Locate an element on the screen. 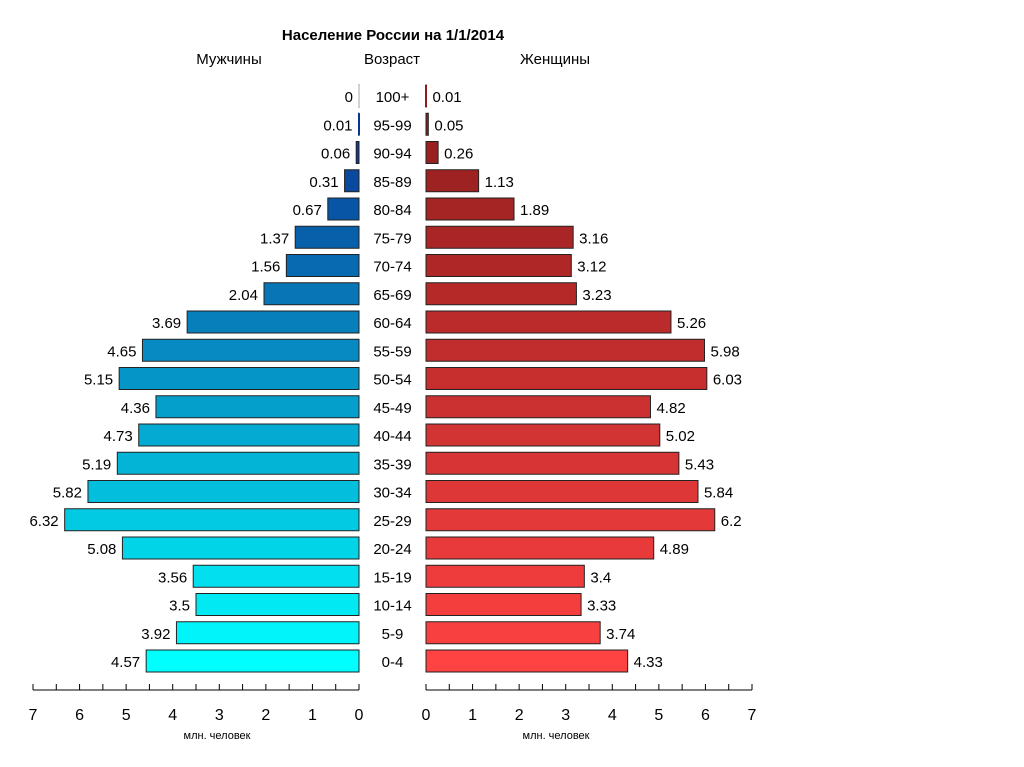  male-value-label: 3.69 is located at coordinates (166, 323).